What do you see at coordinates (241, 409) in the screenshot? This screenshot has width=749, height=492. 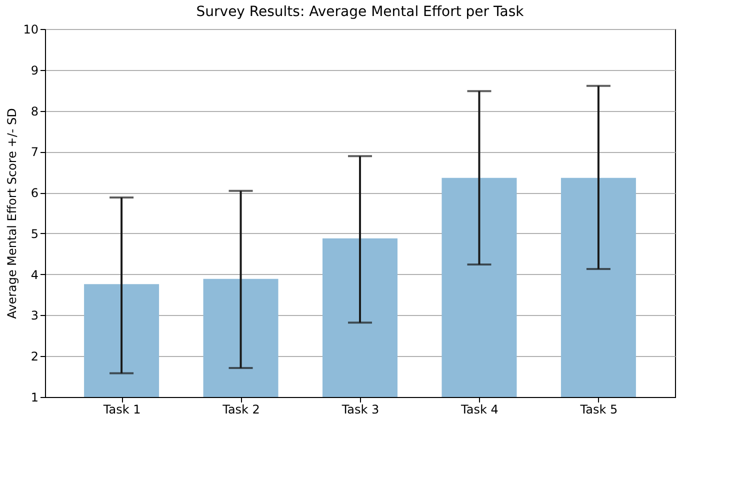 I see `x-tick-label: Task 2` at bounding box center [241, 409].